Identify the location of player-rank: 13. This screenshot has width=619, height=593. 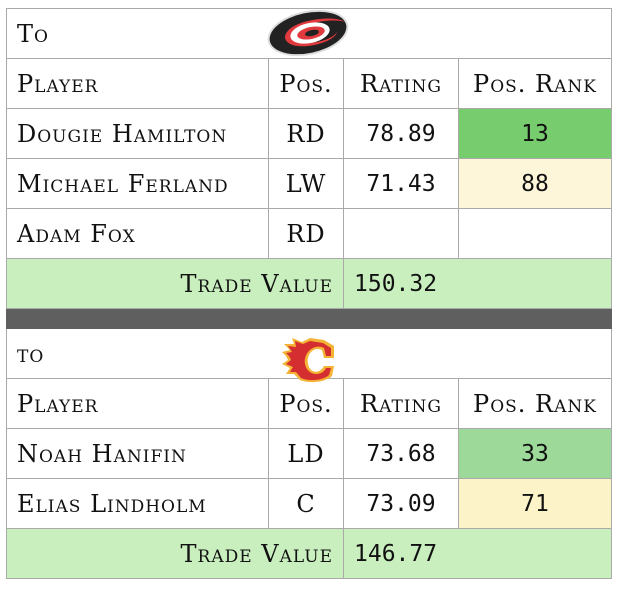
(535, 133).